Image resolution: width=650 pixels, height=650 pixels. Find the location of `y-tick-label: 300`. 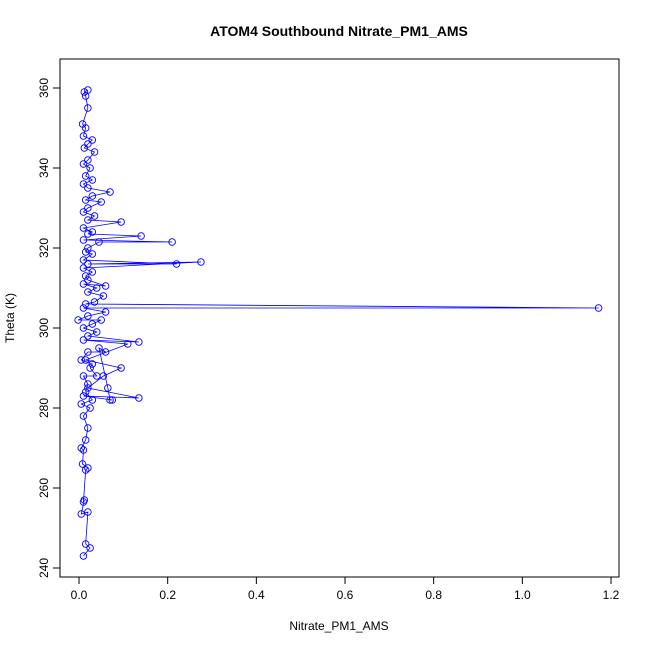

y-tick-label: 300 is located at coordinates (44, 328).